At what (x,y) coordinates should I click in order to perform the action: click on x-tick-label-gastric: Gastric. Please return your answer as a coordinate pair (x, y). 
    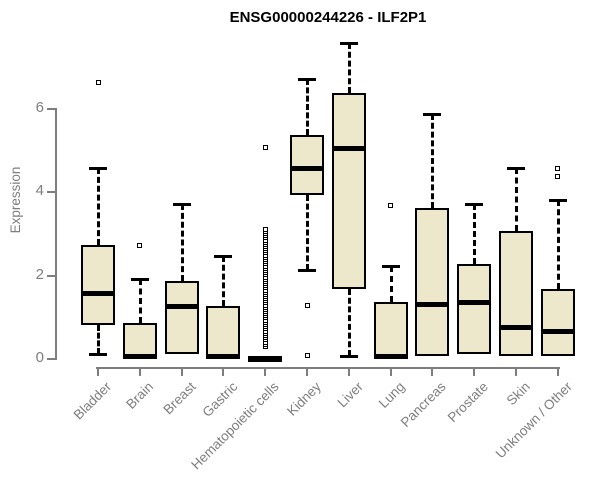
    Looking at the image, I should click on (219, 399).